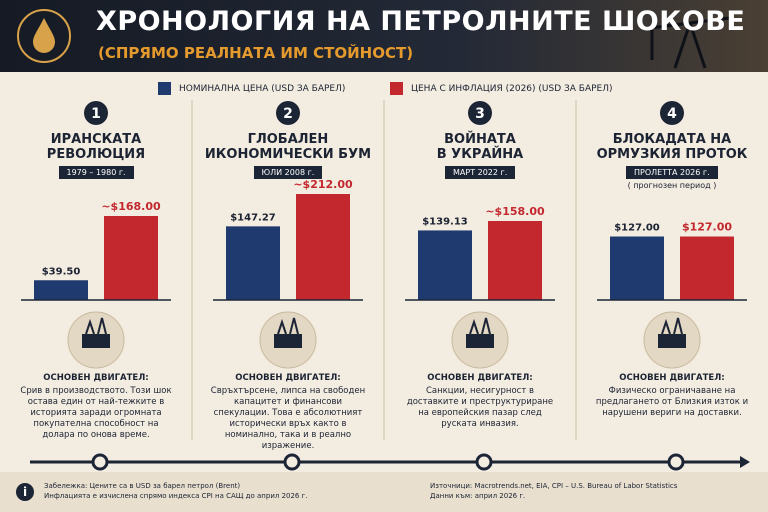  What do you see at coordinates (512, 88) in the screenshot?
I see `legend-label: ЦЕНА С ИНФЛАЦИЯ (2026) (USD ЗА БАРЕЛ)` at bounding box center [512, 88].